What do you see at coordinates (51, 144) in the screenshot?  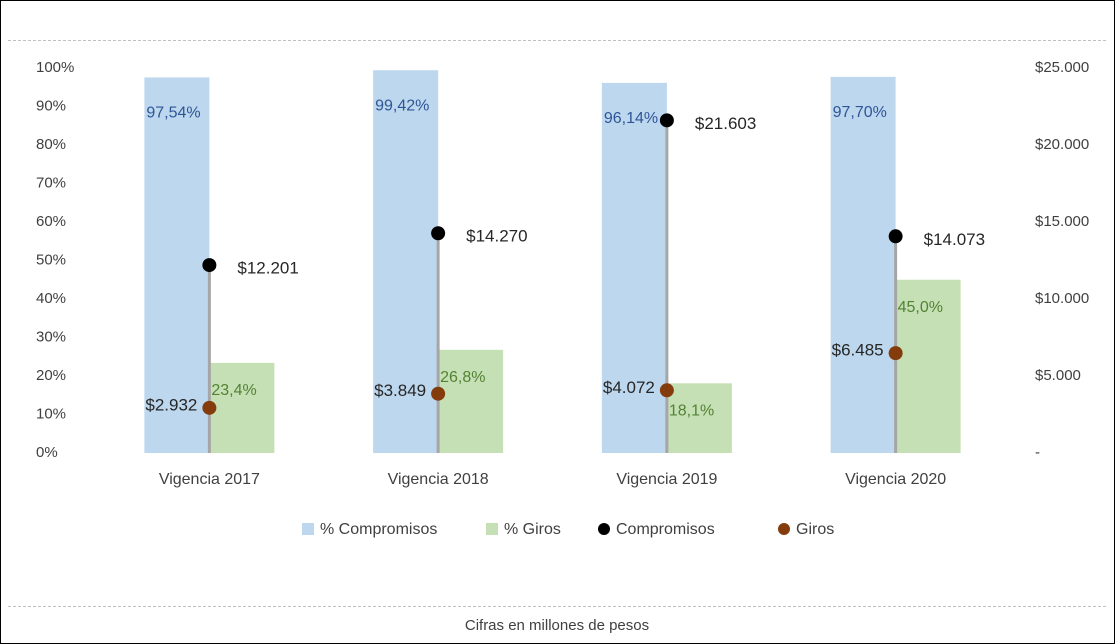 I see `y-tick-label: 80%` at bounding box center [51, 144].